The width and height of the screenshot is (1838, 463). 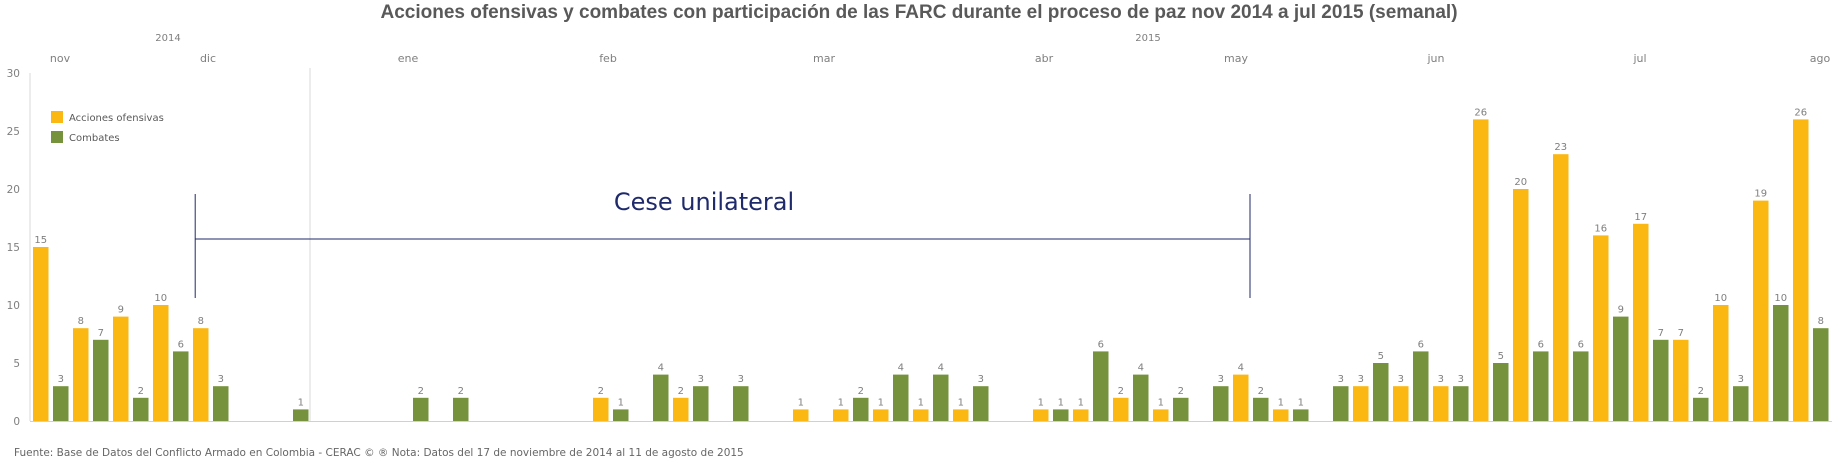 I want to click on data-label: 16, so click(x=1600, y=228).